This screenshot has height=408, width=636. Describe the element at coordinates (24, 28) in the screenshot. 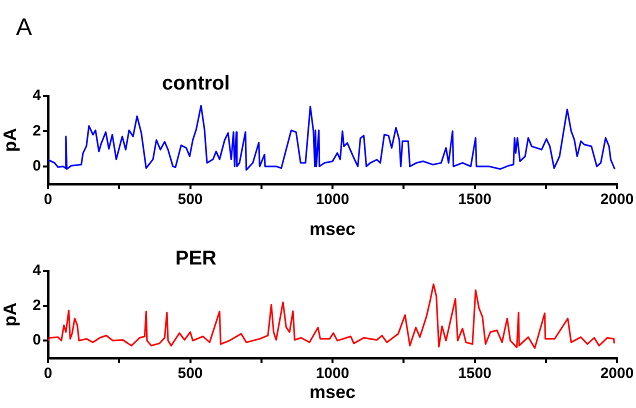

I see `text: A` at that location.